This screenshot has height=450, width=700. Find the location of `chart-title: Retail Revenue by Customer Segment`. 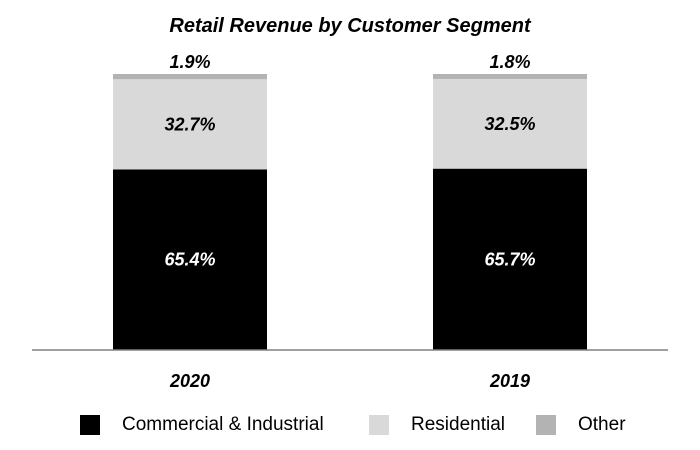

chart-title: Retail Revenue by Customer Segment is located at coordinates (350, 26).